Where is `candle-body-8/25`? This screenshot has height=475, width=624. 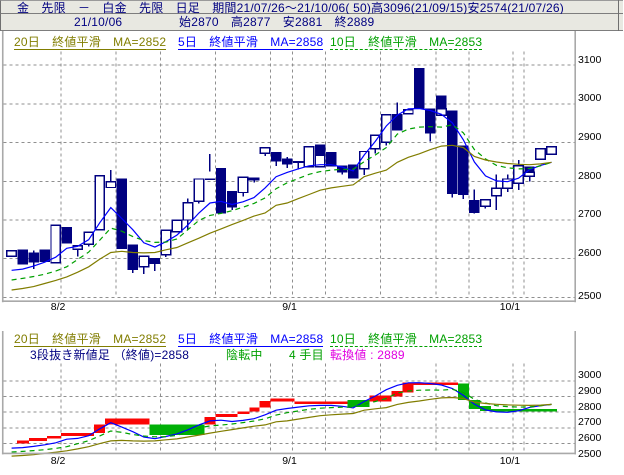 candle-body-8/25 is located at coordinates (243, 185).